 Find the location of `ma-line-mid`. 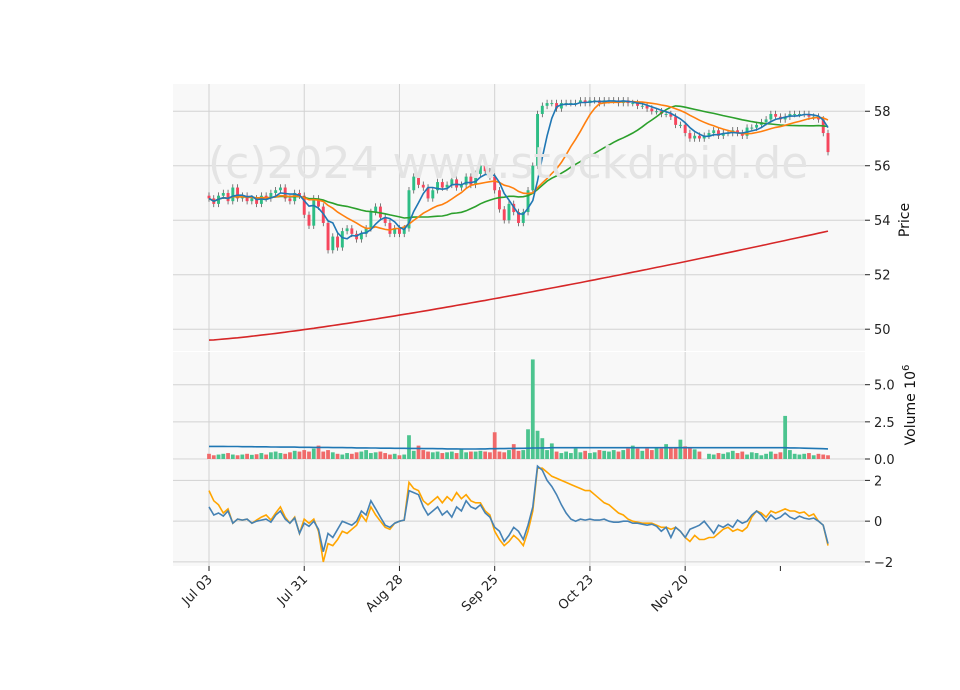

ma-line-mid is located at coordinates (518, 165).